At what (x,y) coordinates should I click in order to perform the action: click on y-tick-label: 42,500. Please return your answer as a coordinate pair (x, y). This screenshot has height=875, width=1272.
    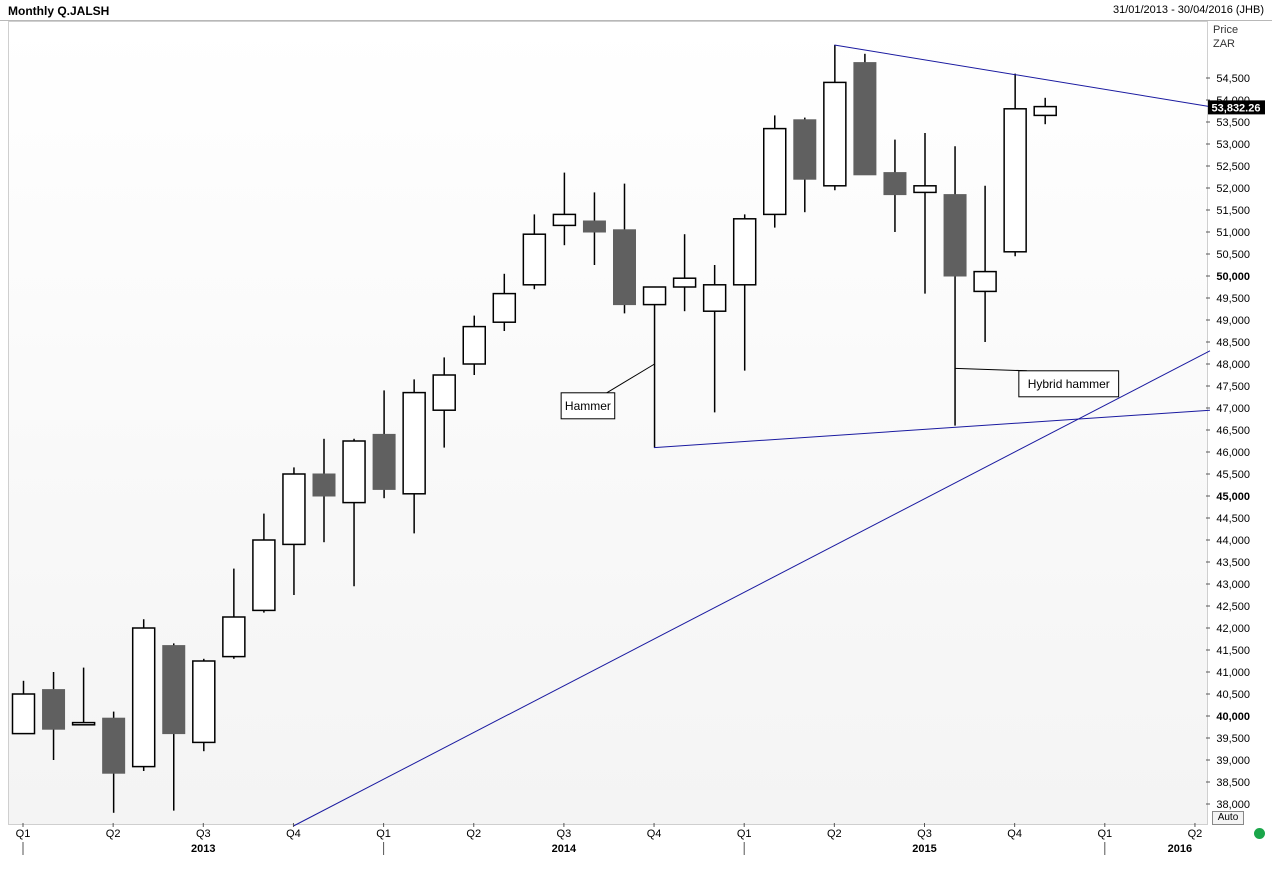
    Looking at the image, I should click on (1233, 607).